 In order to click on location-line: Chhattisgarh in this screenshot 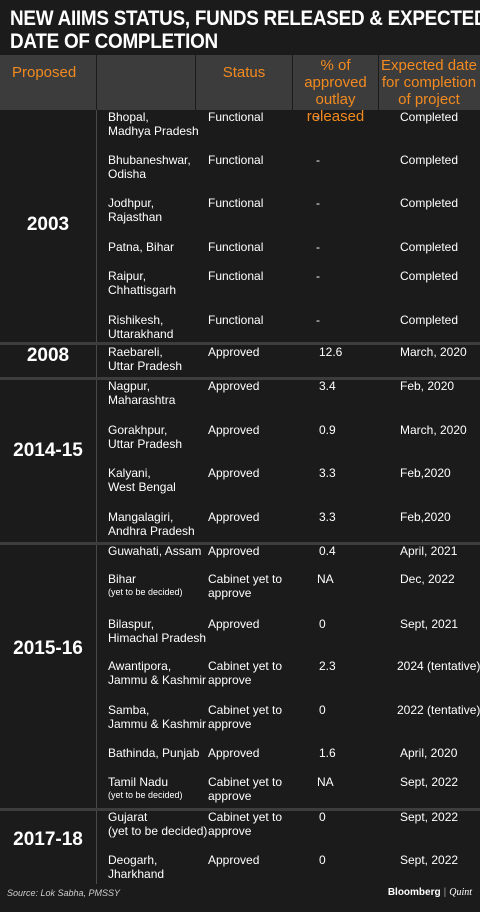, I will do `click(142, 290)`.